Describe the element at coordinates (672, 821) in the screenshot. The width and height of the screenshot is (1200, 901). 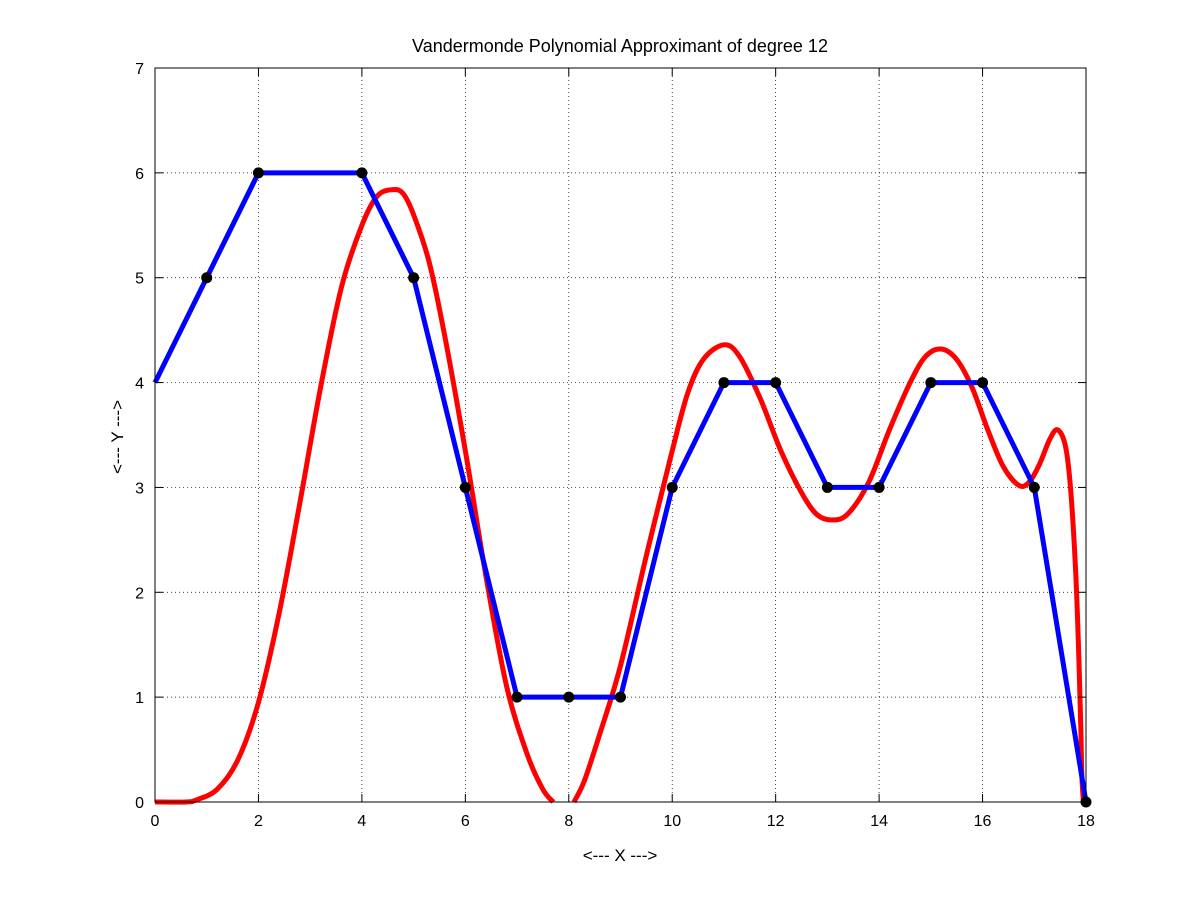
I see `x-tick-label: 10` at that location.